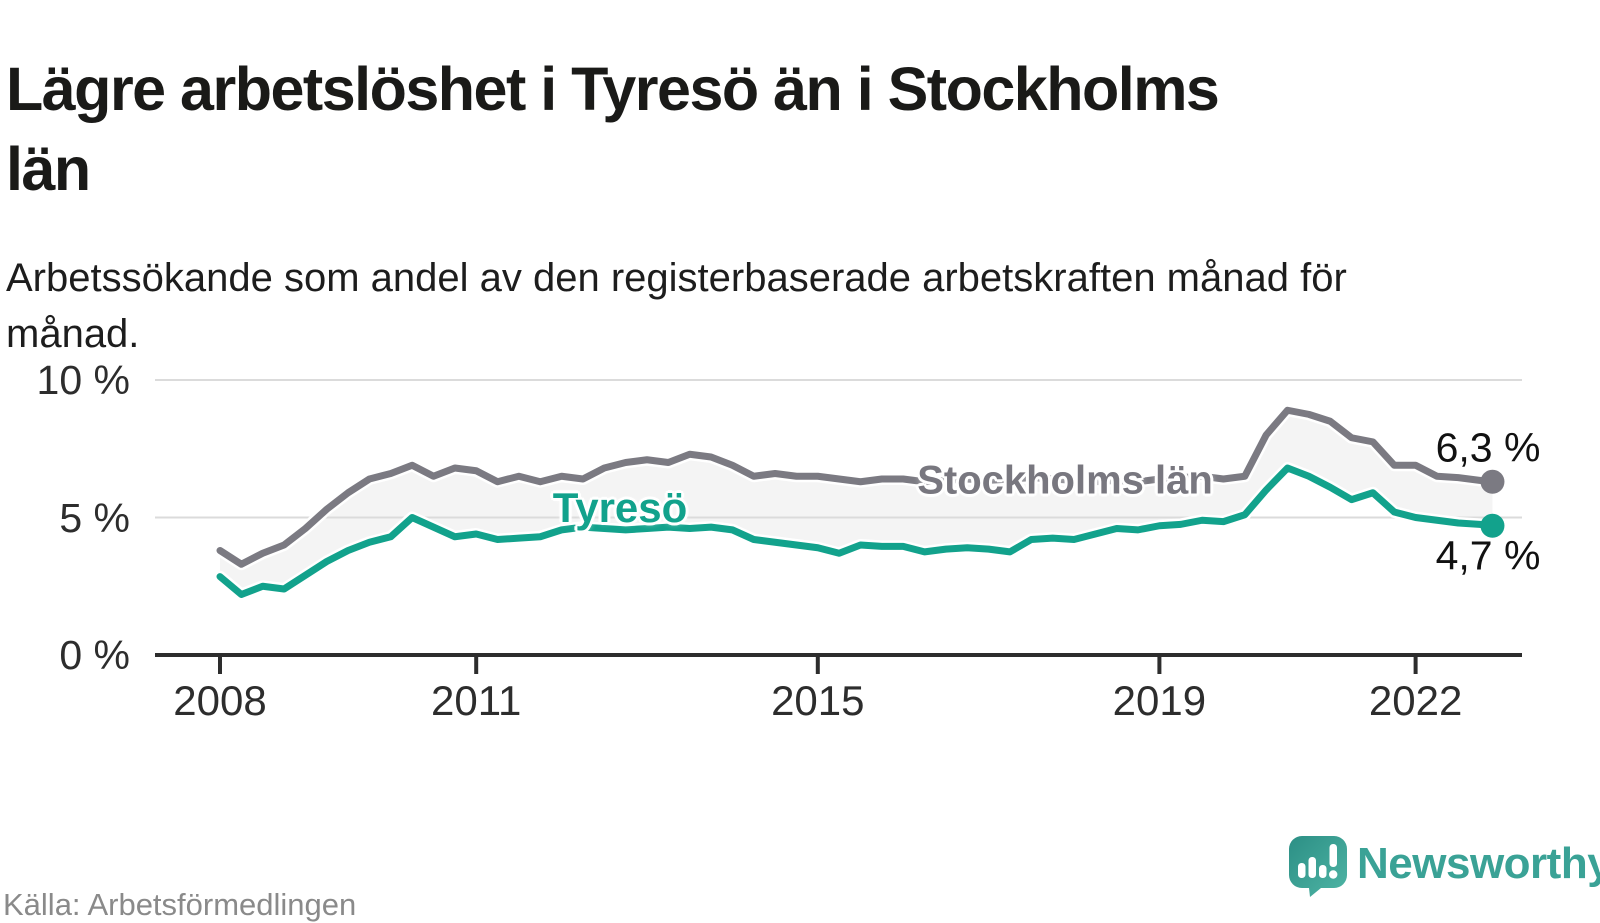 This screenshot has width=1600, height=923. What do you see at coordinates (1488, 447) in the screenshot?
I see `end-value-stockholm: 6,3 %` at bounding box center [1488, 447].